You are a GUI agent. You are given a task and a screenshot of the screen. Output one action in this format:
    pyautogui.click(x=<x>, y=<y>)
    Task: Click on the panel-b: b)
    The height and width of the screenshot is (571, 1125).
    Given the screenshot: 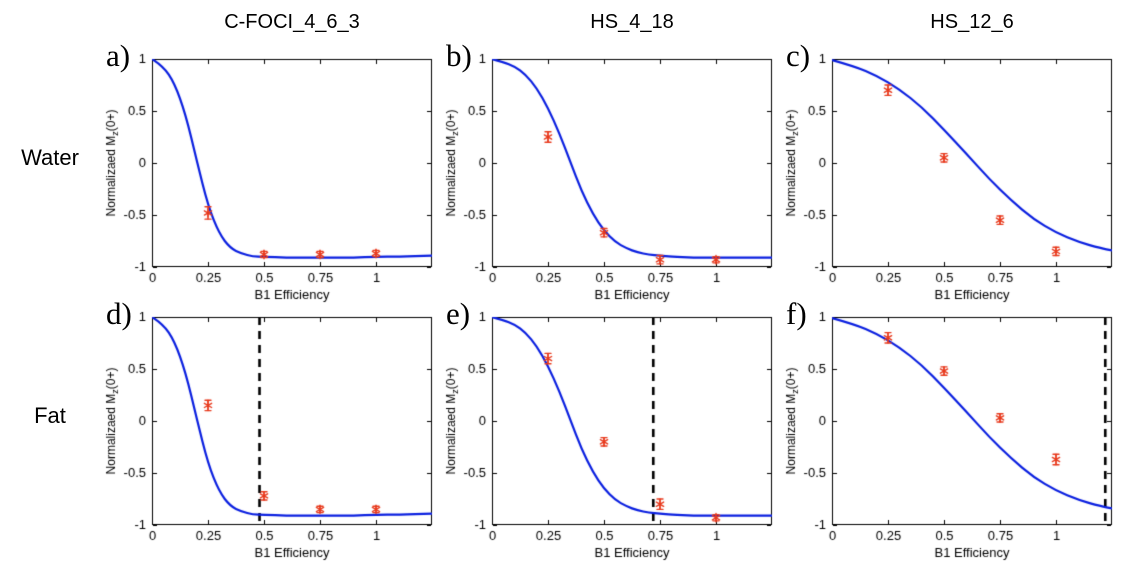 What is the action you would take?
    pyautogui.click(x=610, y=171)
    